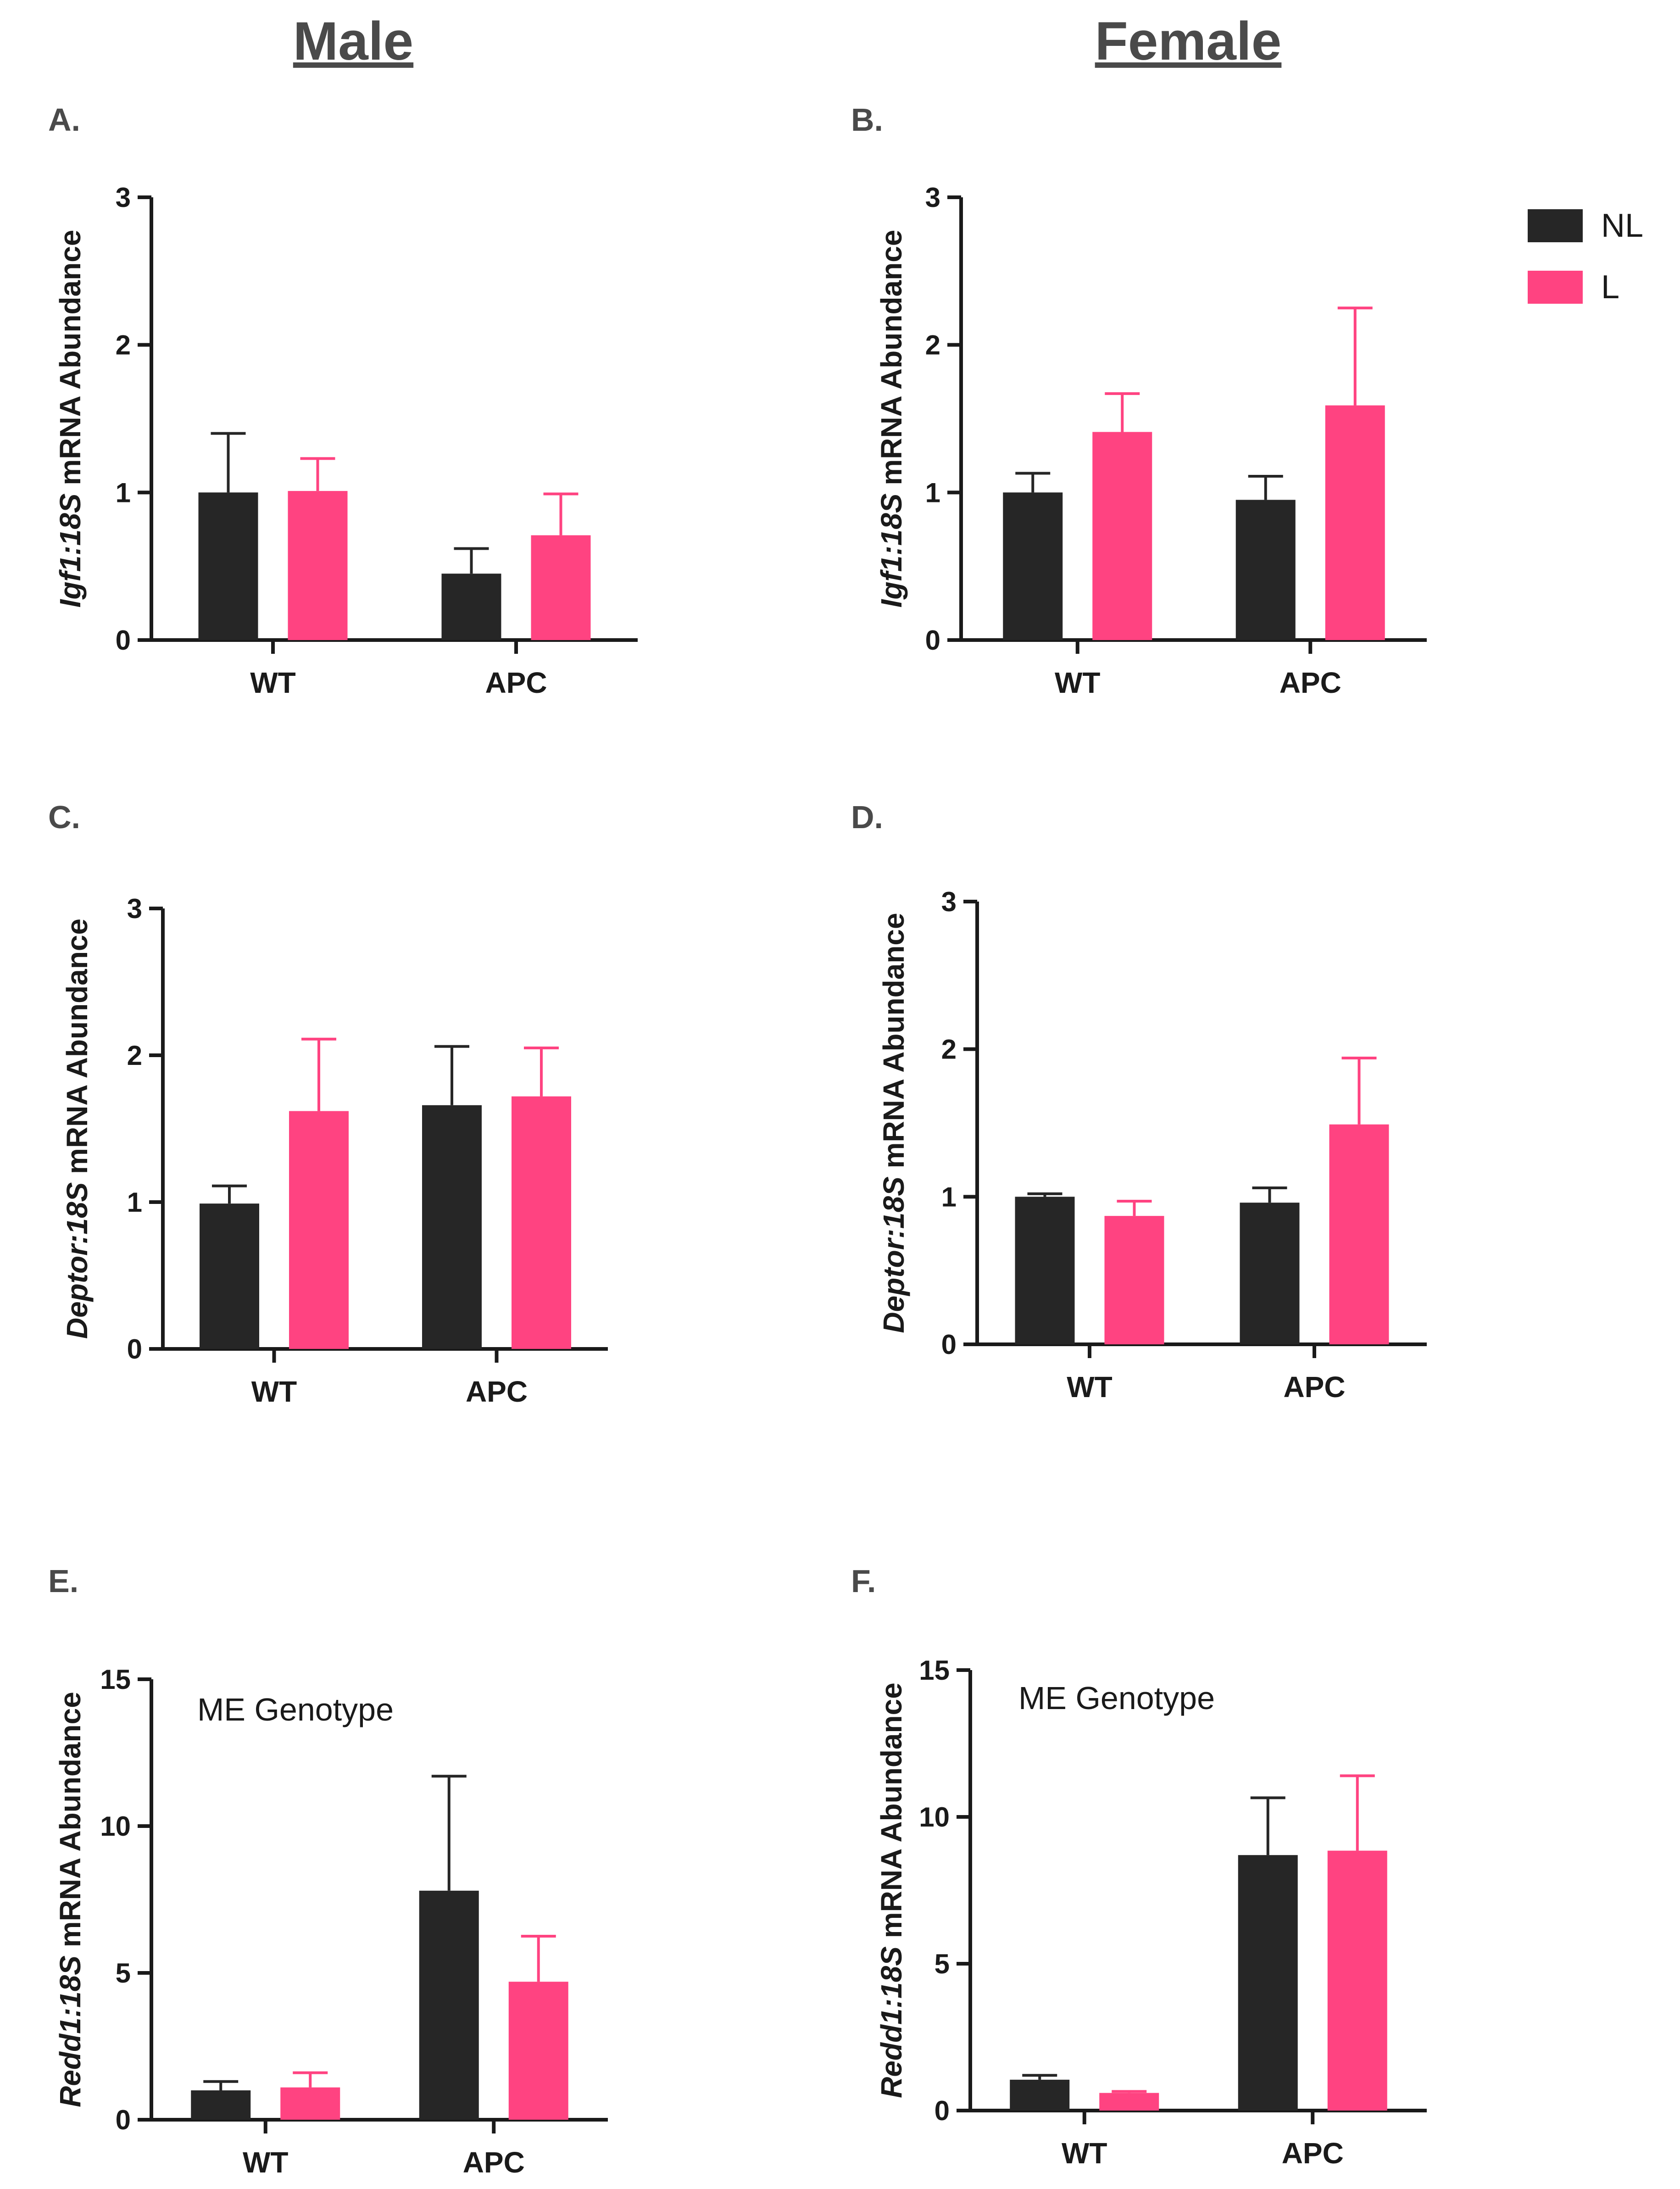 This screenshot has width=1680, height=2189. I want to click on panel-b: B. 0 1 2 3 WT APC Igf1:18S mRNA Abundance, so click(1139, 400).